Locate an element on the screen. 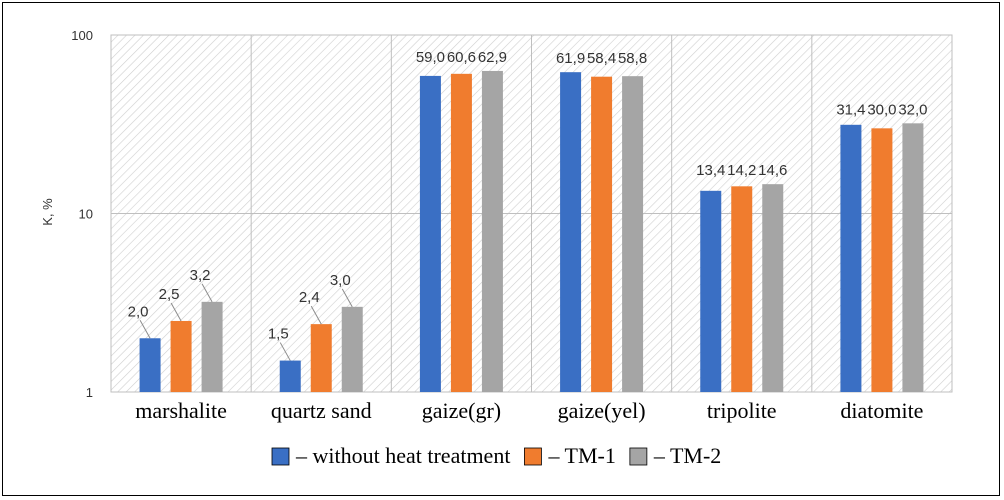 Image resolution: width=1004 pixels, height=500 pixels. data-label: 14,6 is located at coordinates (772, 170).